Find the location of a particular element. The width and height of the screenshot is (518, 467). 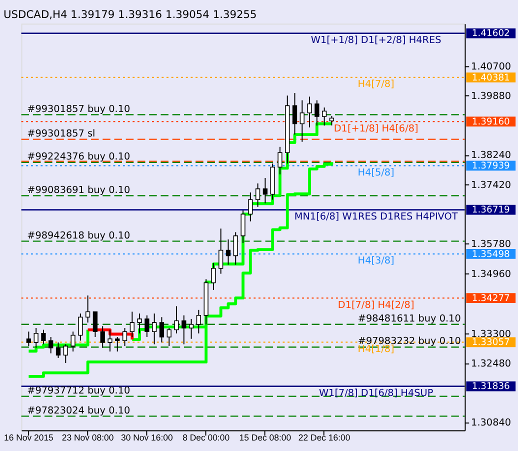

ref-line-label: #99301857 buy 0.10 is located at coordinates (78, 109).